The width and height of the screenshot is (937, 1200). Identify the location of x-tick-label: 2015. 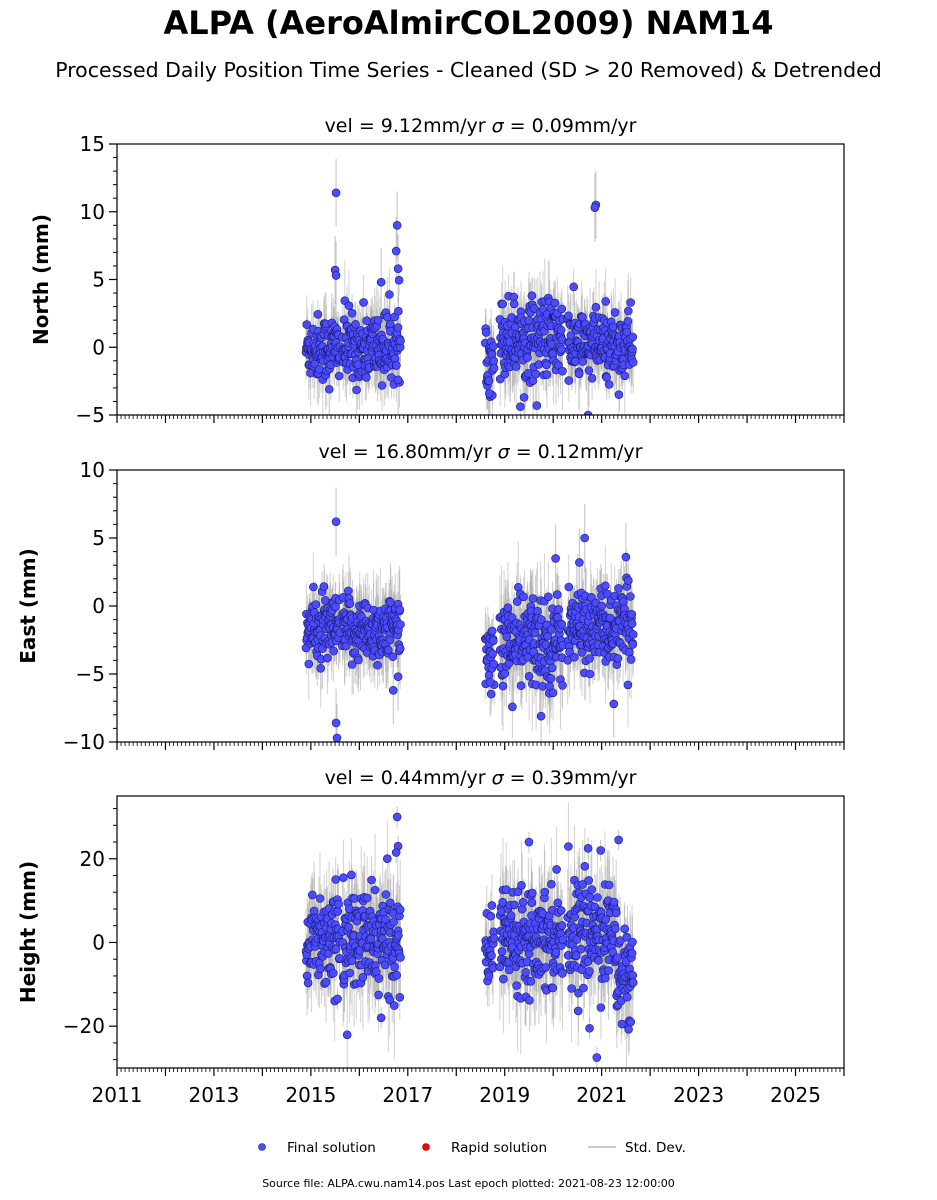
(310, 1095).